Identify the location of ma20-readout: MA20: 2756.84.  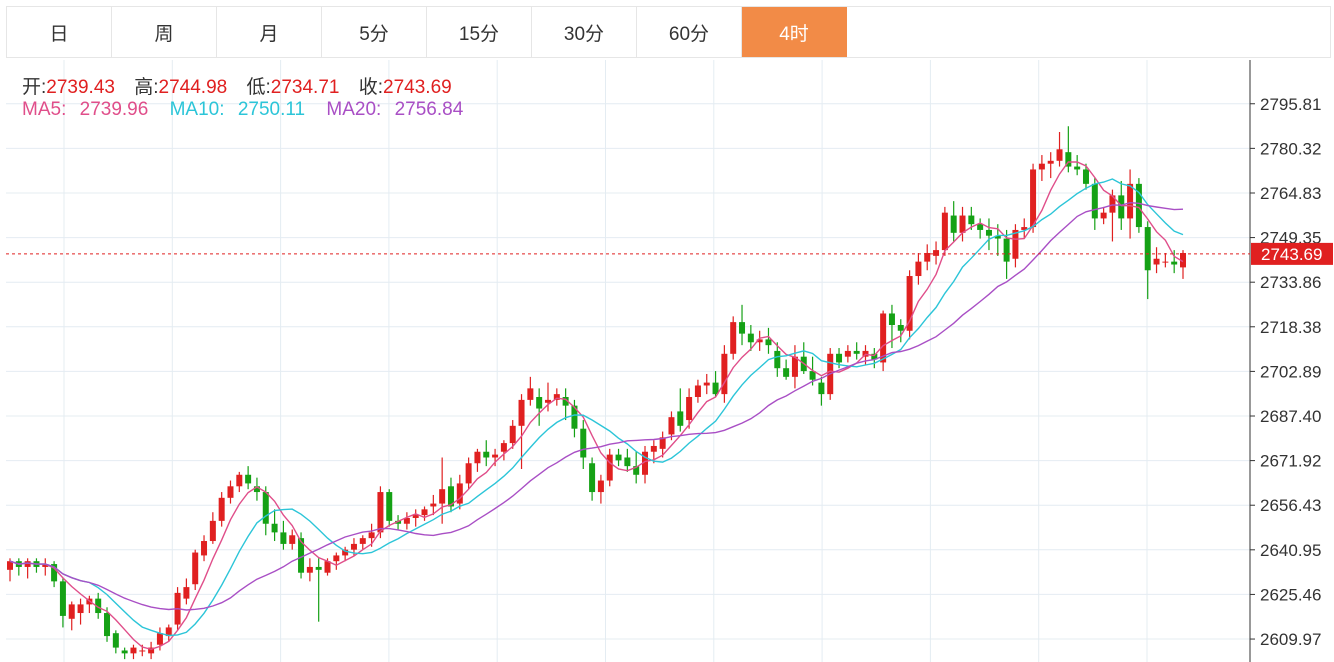
(398, 109).